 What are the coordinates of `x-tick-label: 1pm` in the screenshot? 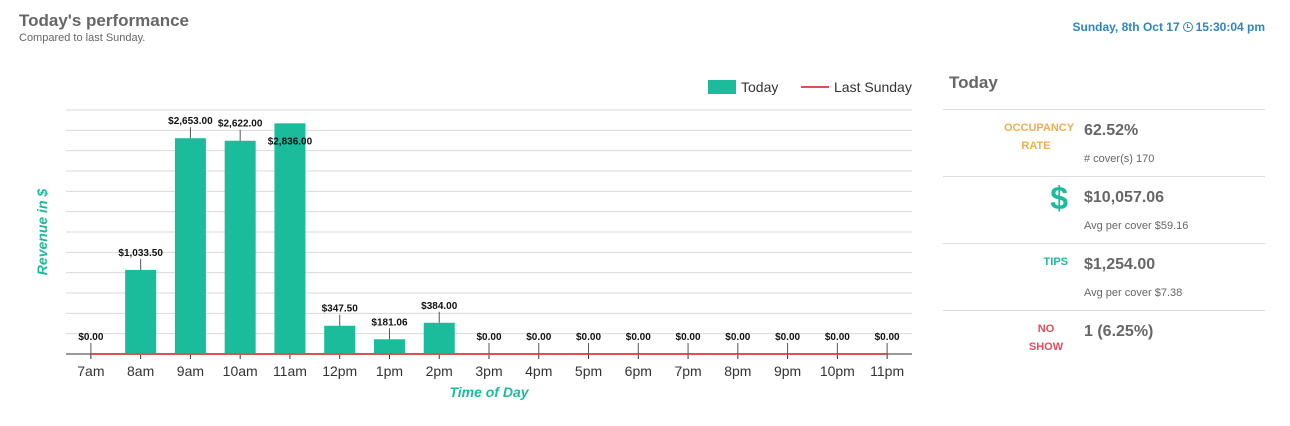 It's located at (389, 371).